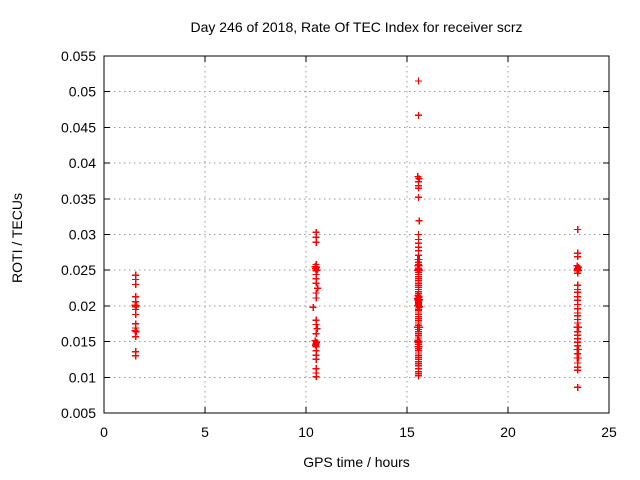 The width and height of the screenshot is (640, 480). Describe the element at coordinates (78, 56) in the screenshot. I see `y-tick-label: 0.055` at that location.